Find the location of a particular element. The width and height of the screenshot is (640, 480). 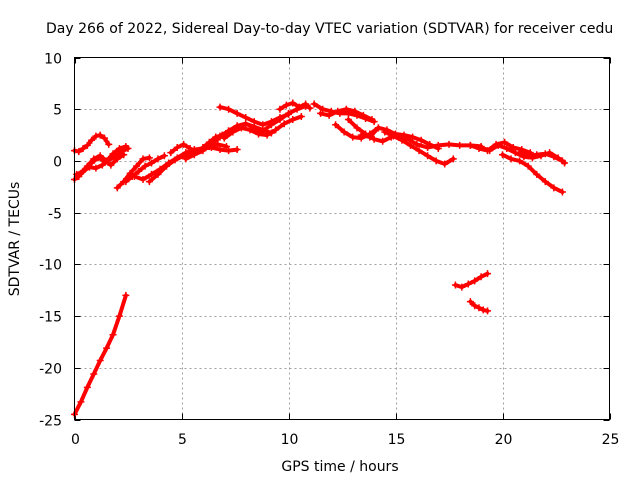

series-s29 is located at coordinates (479, 306).